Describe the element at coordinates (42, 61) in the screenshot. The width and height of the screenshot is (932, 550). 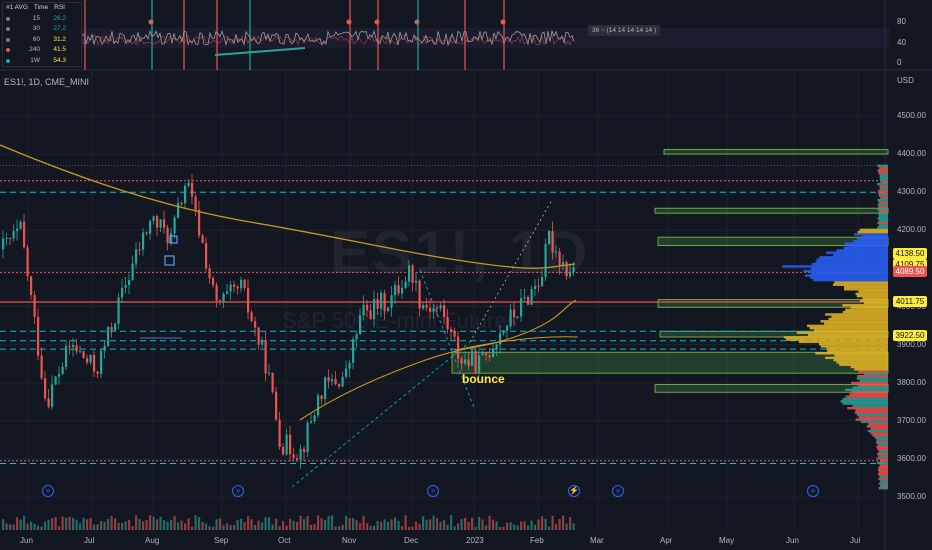
I see `rsi-legend-row: 1W 54.3` at that location.